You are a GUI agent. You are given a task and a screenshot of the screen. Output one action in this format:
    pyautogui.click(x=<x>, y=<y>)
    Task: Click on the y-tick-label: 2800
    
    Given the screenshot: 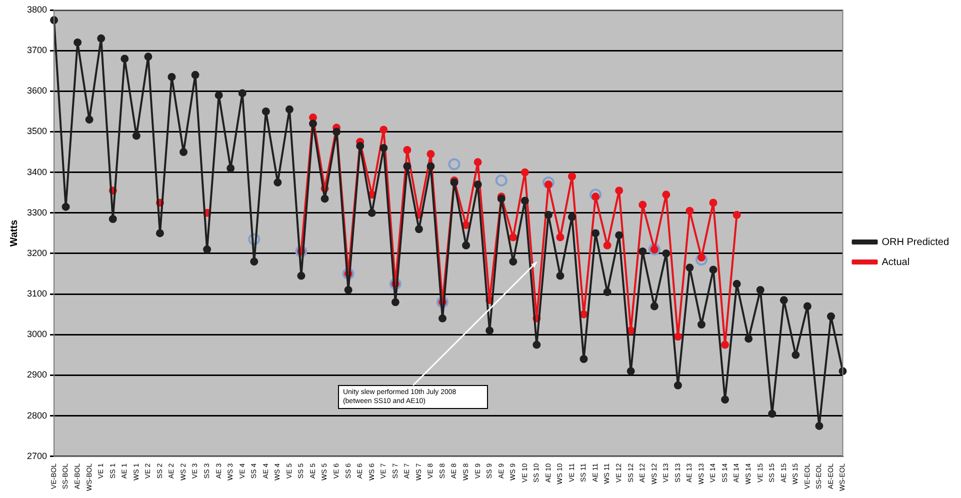 What is the action you would take?
    pyautogui.click(x=37, y=415)
    